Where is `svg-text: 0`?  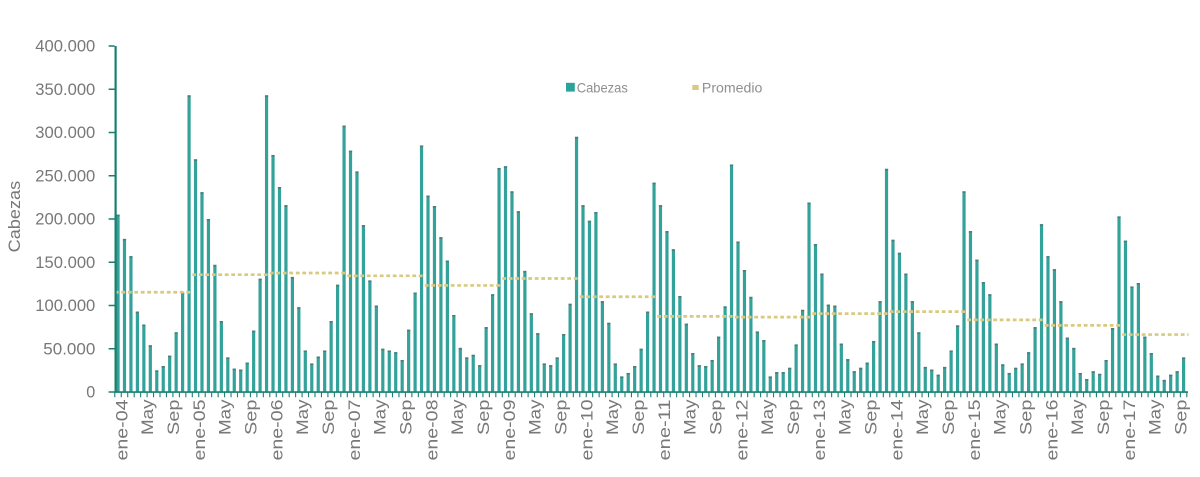 svg-text: 0 is located at coordinates (90, 392).